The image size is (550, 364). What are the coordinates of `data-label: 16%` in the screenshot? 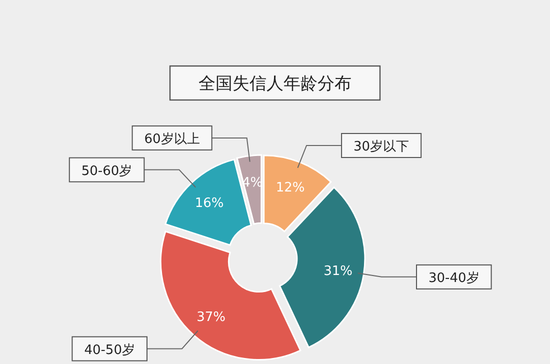 It's located at (209, 203).